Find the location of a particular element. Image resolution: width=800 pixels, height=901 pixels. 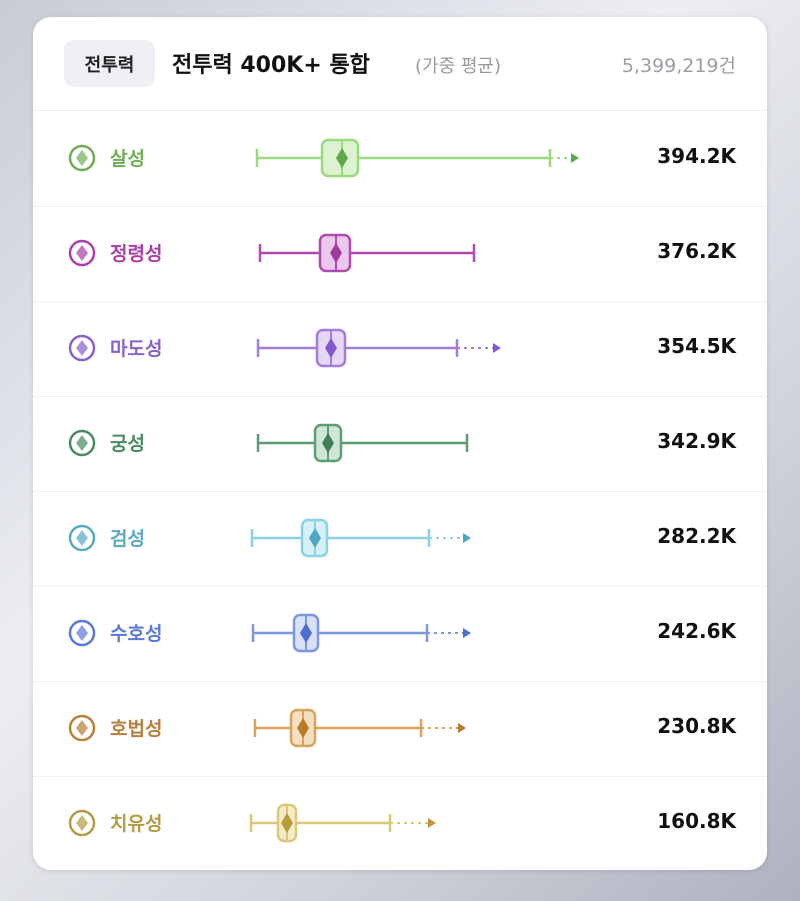

note: (가중 평균) is located at coordinates (458, 66).